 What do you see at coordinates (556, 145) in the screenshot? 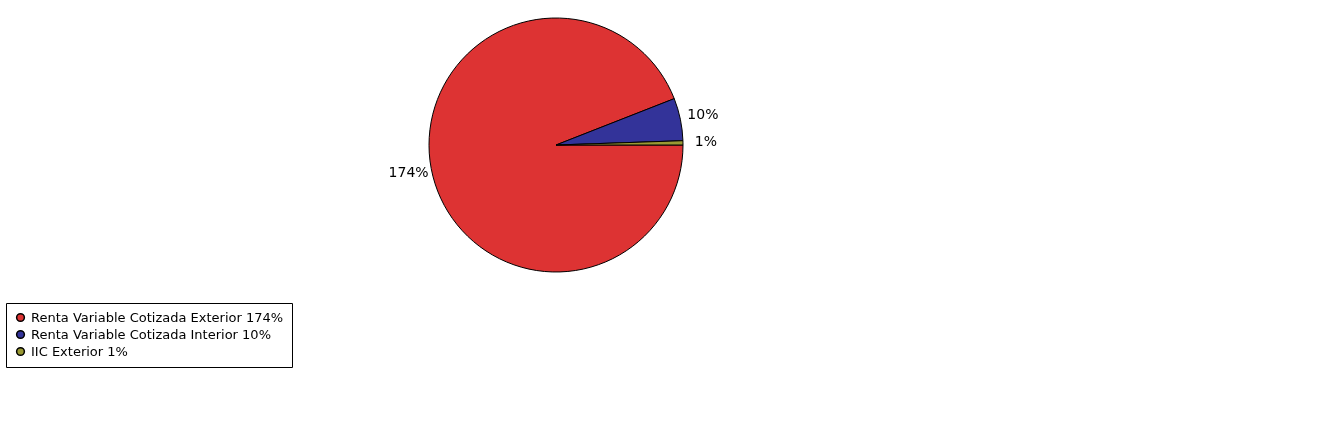
I see `pie-slice` at bounding box center [556, 145].